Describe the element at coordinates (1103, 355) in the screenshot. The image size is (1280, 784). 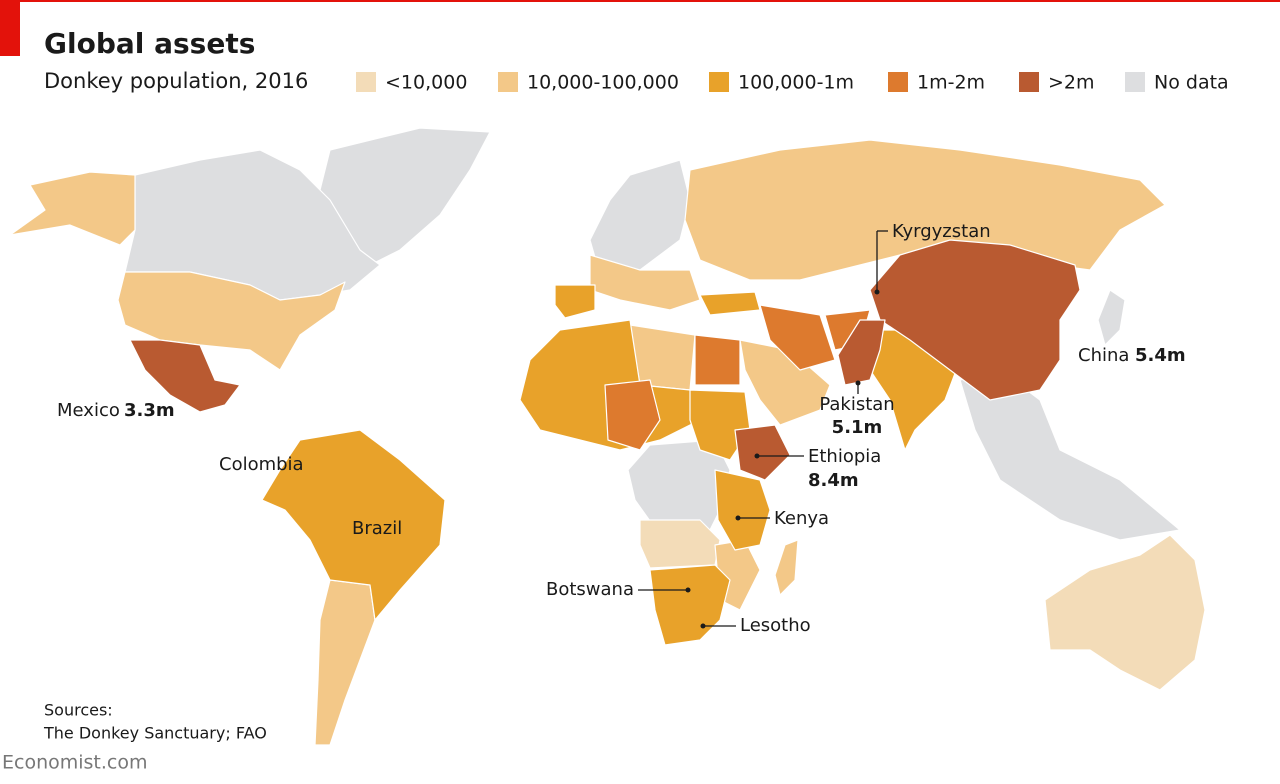
I see `label-china: China` at that location.